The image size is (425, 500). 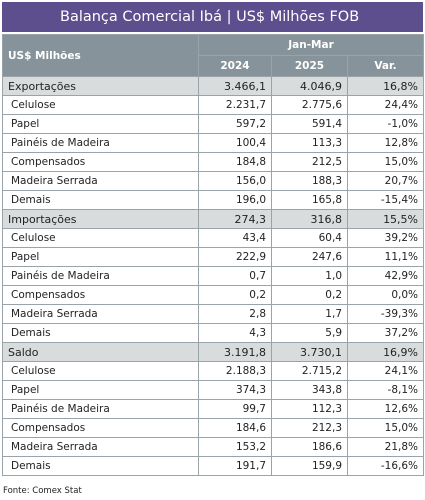 What do you see at coordinates (385, 314) in the screenshot?
I see `cell-value: -39,3%` at bounding box center [385, 314].